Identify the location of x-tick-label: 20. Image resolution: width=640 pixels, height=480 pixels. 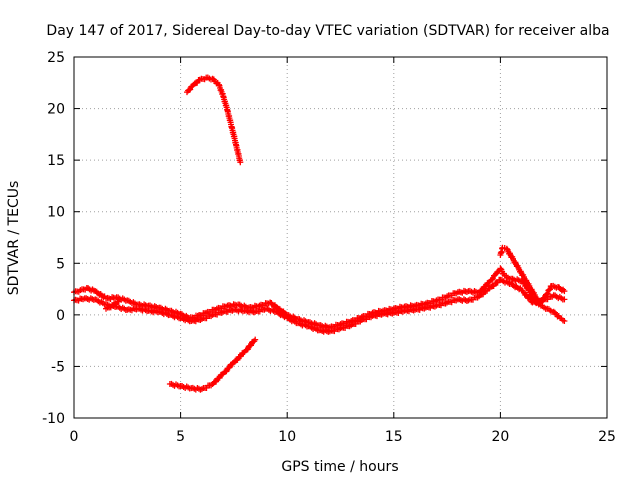
(500, 437).